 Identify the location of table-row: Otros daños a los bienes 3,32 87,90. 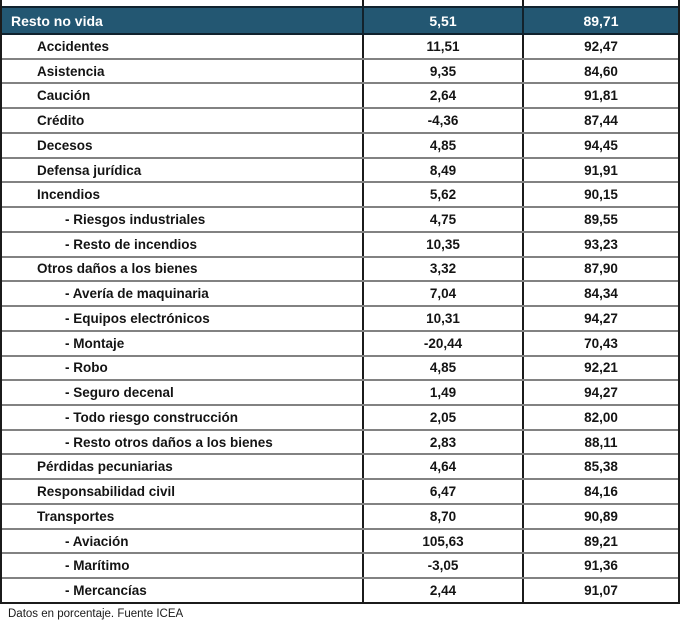
(340, 268).